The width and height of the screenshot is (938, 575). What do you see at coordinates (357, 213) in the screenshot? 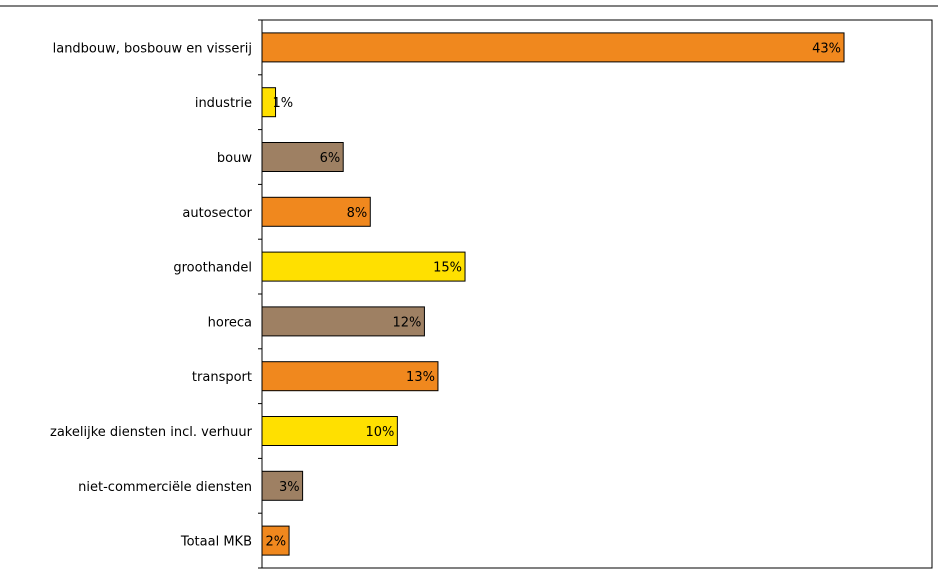
I see `value-label: 8%` at bounding box center [357, 213].